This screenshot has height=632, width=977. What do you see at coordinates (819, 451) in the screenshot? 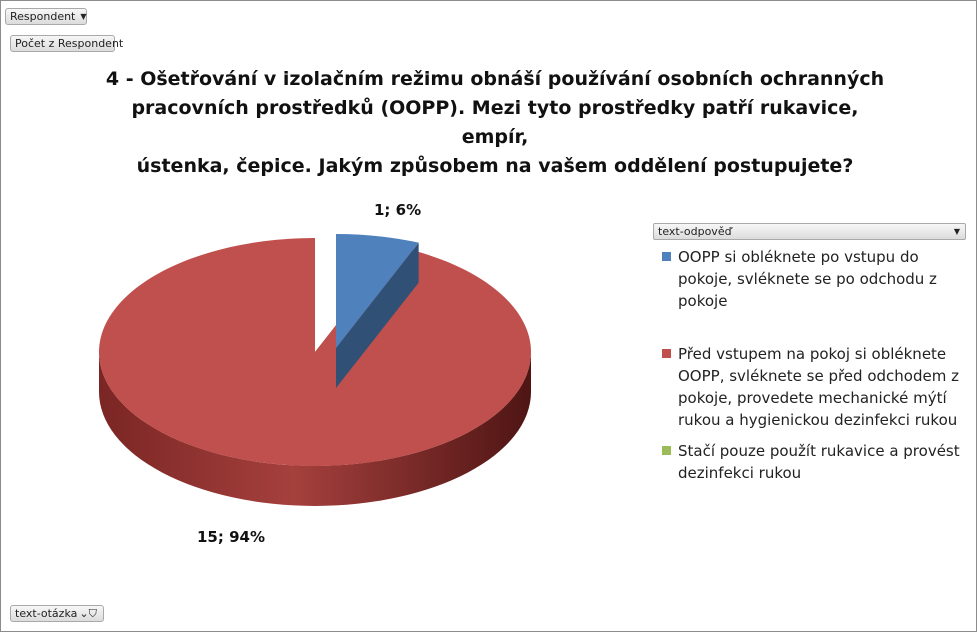
I see `legend-line: Stačí pouze použít rukavice a provést` at bounding box center [819, 451].